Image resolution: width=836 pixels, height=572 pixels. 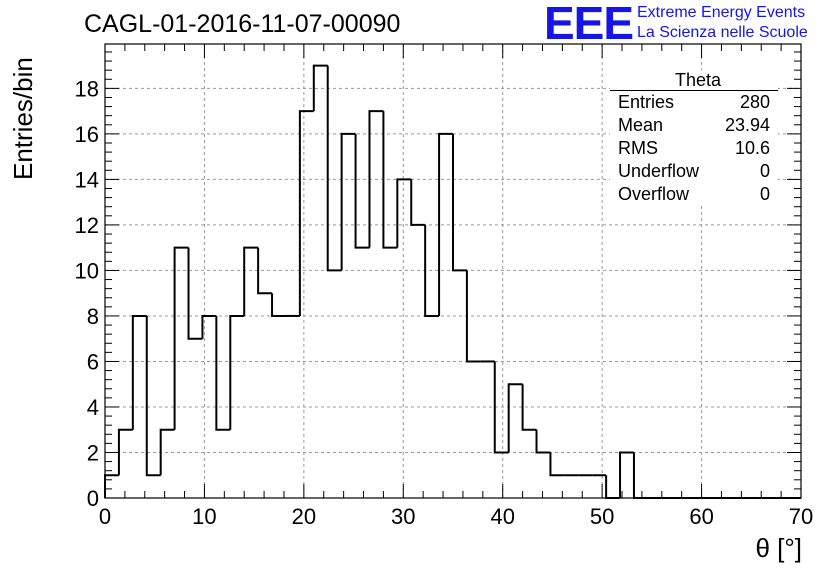 I want to click on chart-title: CAGL-01-2016-11-07-00090, so click(x=242, y=24).